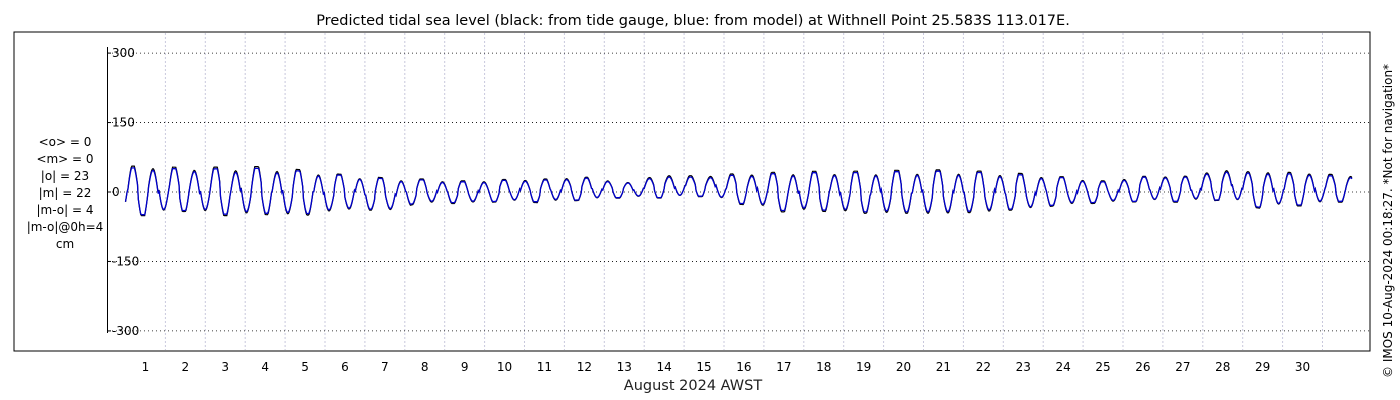 Image resolution: width=1400 pixels, height=400 pixels. I want to click on y-tick-label: -300, so click(125, 331).